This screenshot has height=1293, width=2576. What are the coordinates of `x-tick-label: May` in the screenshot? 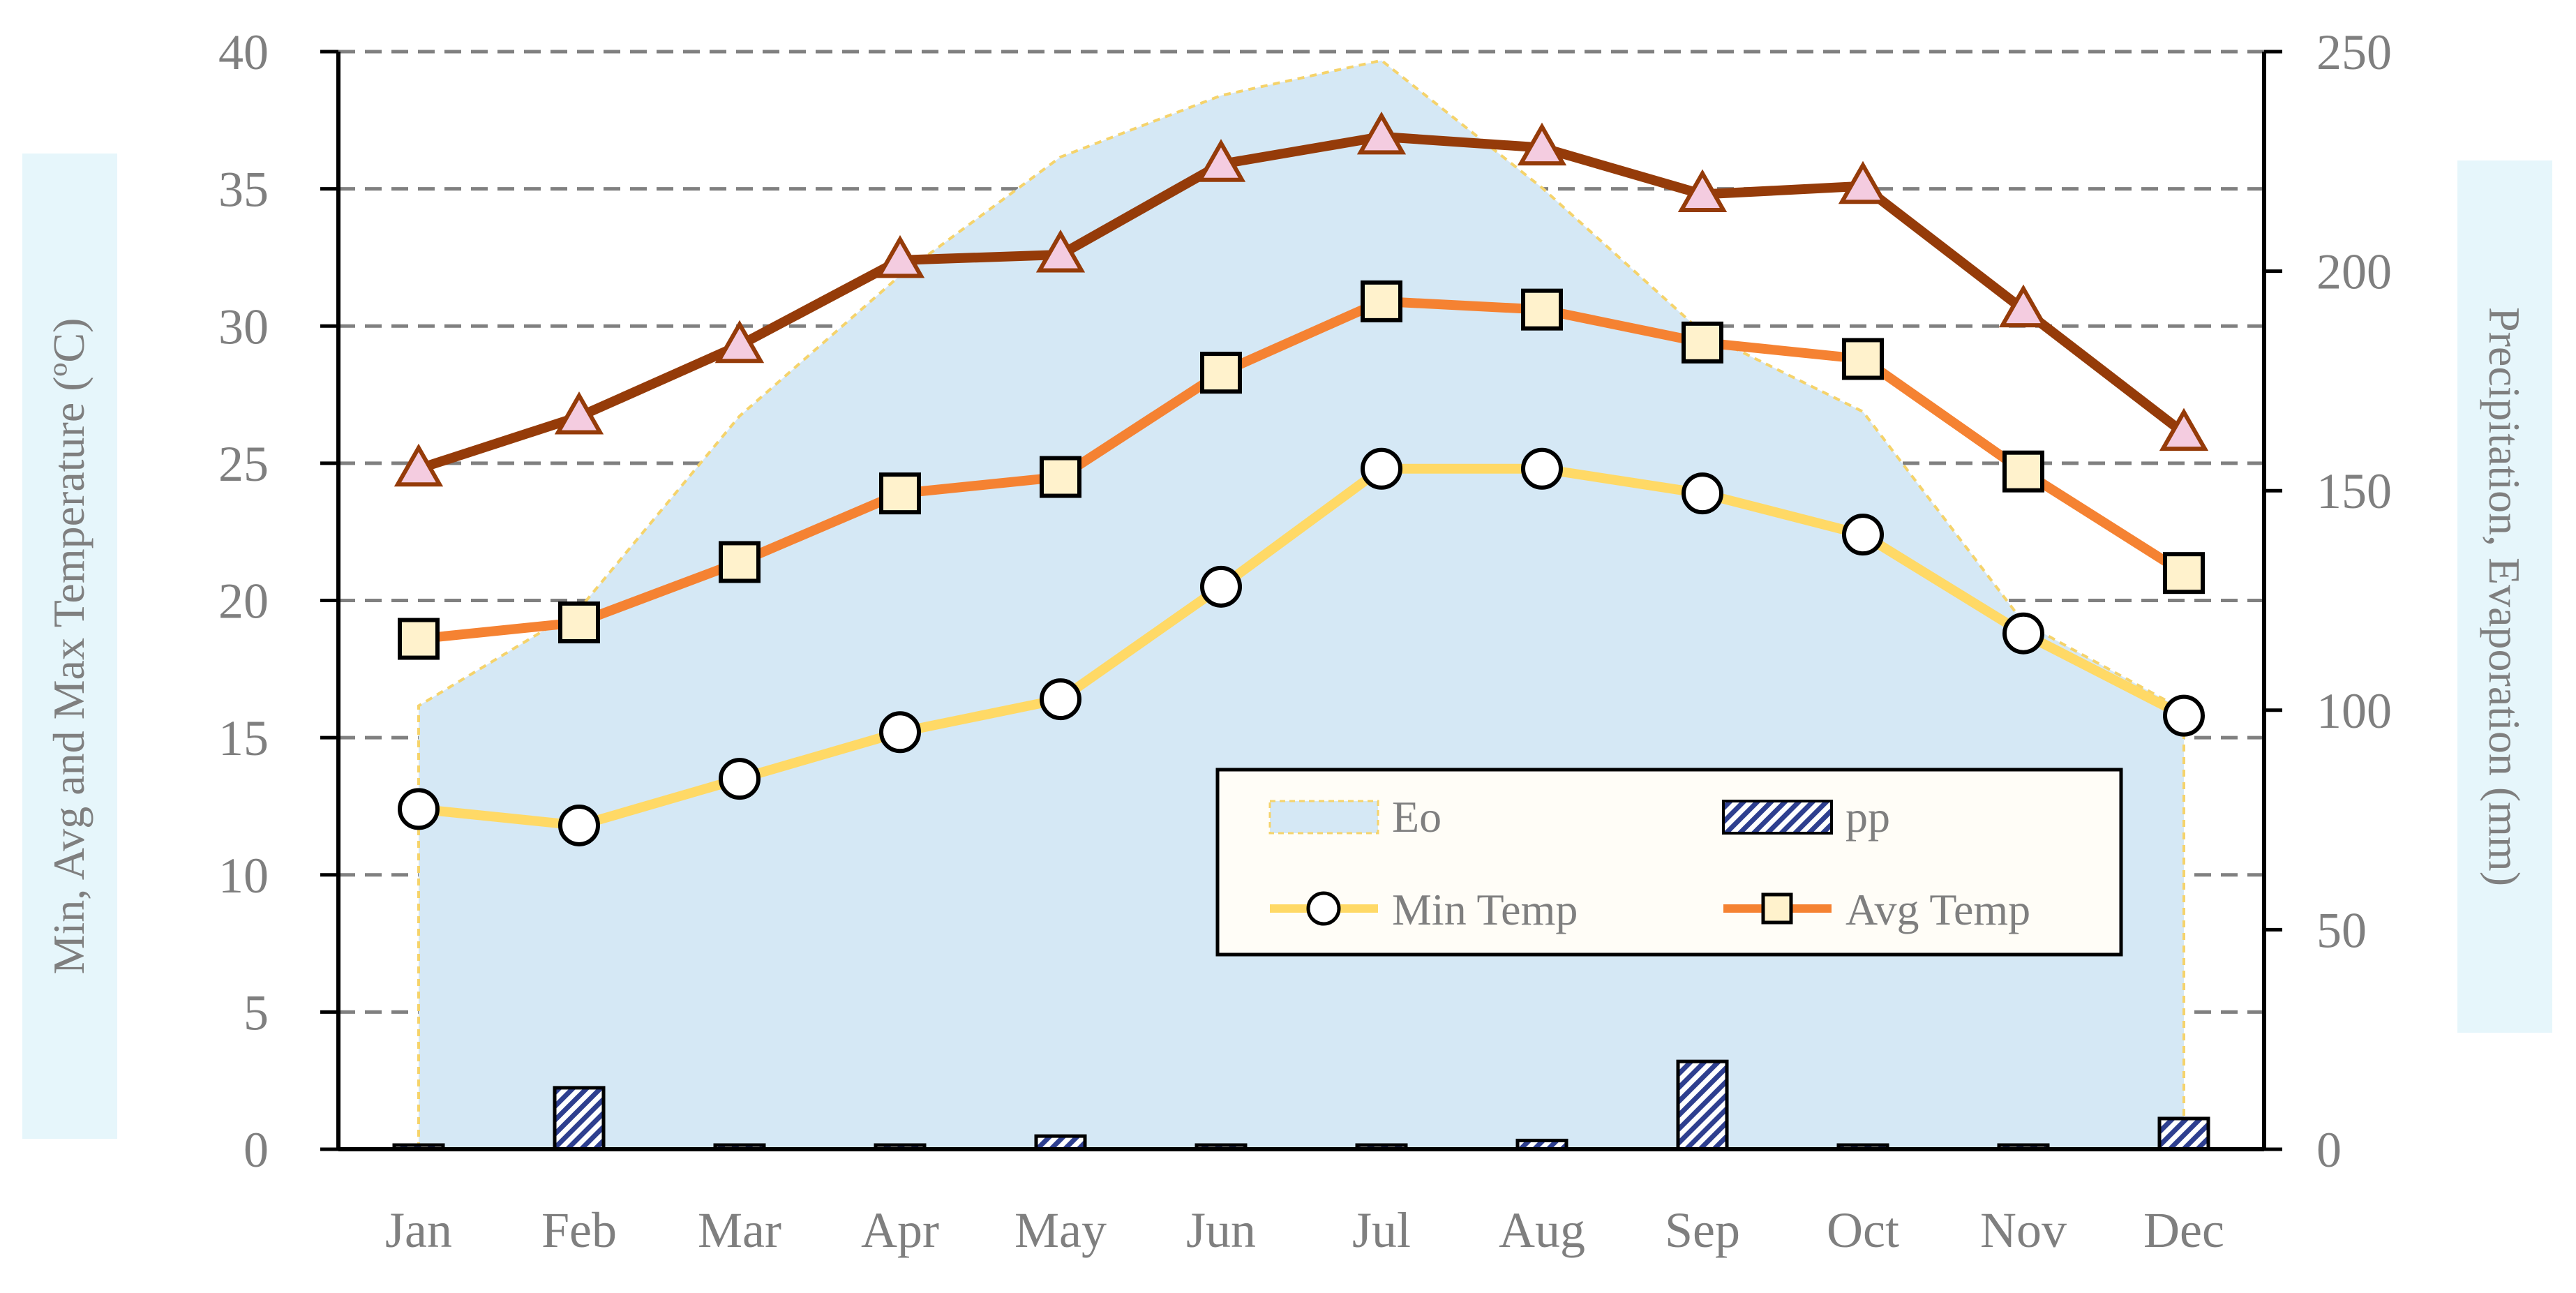 It's located at (1060, 1230).